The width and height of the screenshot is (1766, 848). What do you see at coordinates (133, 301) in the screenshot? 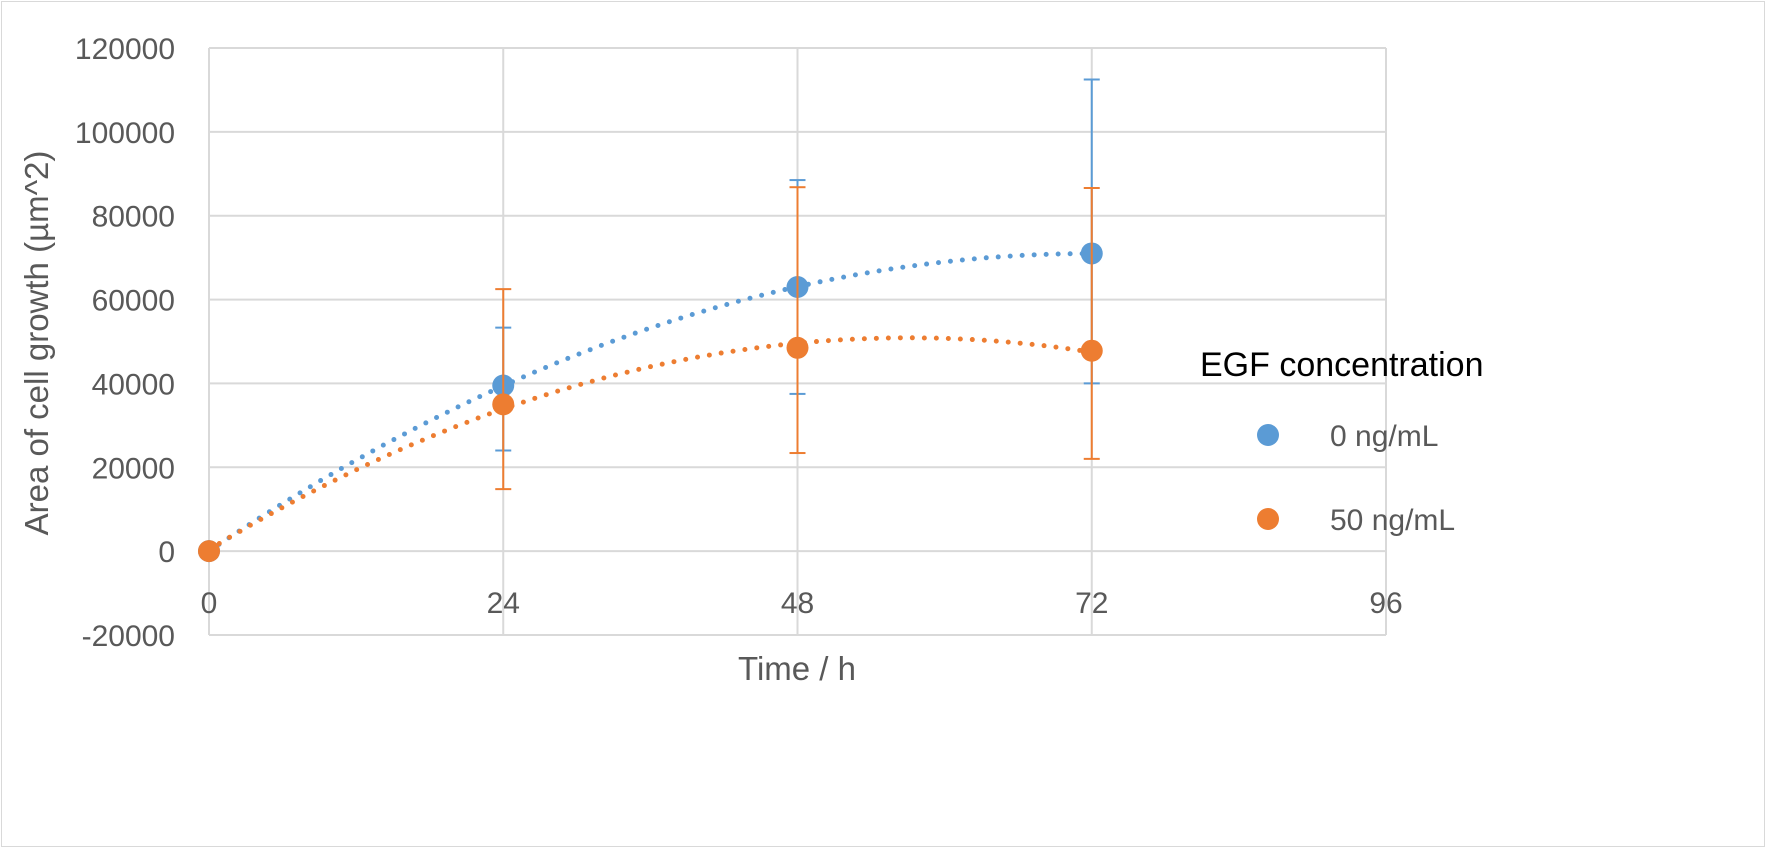
I see `y-tick-label: 60000` at bounding box center [133, 301].